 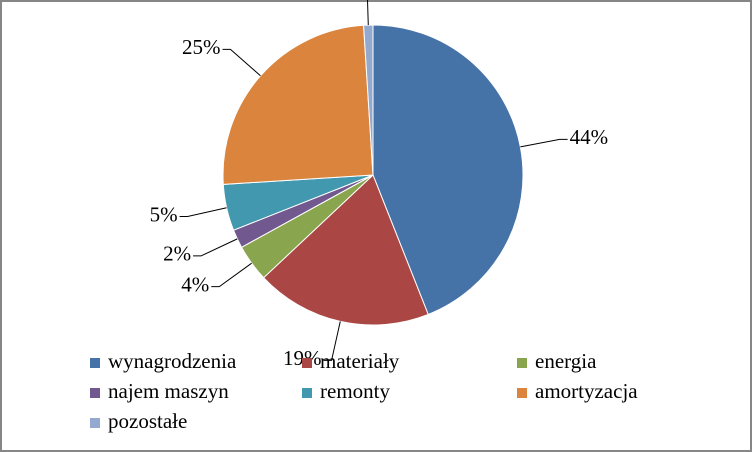 What do you see at coordinates (177, 254) in the screenshot?
I see `data-label: 2%` at bounding box center [177, 254].